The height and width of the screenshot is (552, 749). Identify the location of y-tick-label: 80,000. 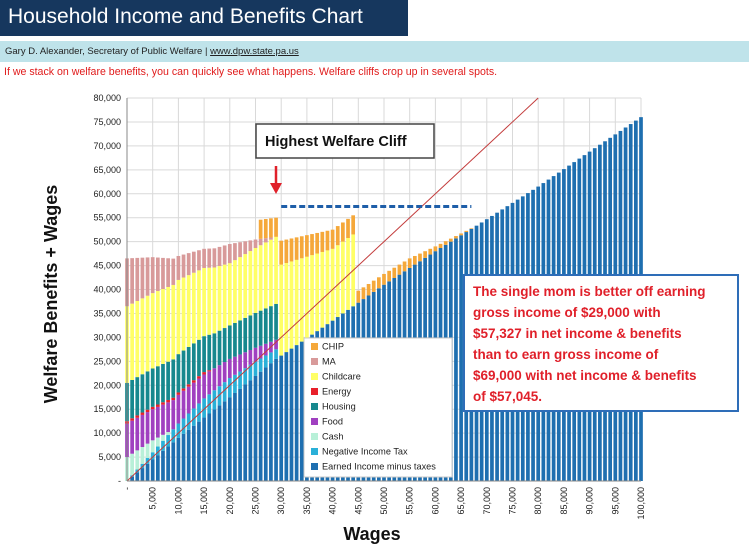
(107, 98).